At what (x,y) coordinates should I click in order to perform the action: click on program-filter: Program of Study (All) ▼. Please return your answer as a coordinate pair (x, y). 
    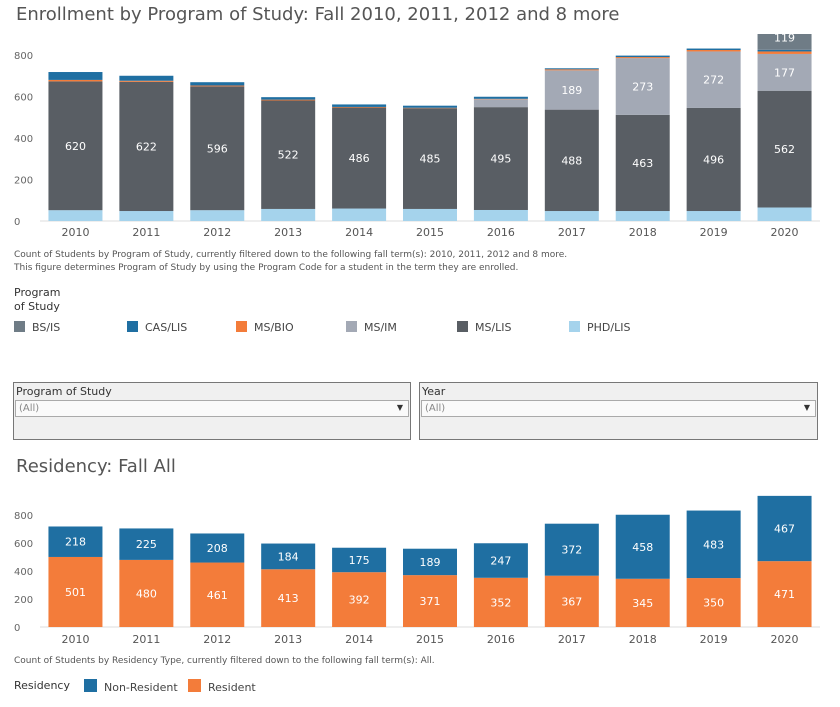
    Looking at the image, I should click on (212, 411).